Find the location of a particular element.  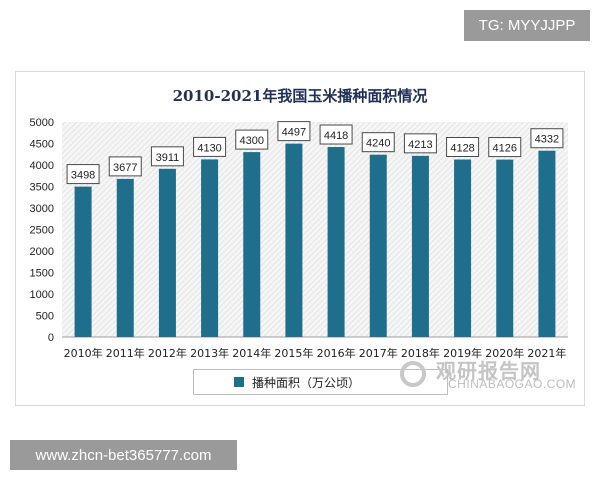

y-tick-label: 500 is located at coordinates (45, 317).